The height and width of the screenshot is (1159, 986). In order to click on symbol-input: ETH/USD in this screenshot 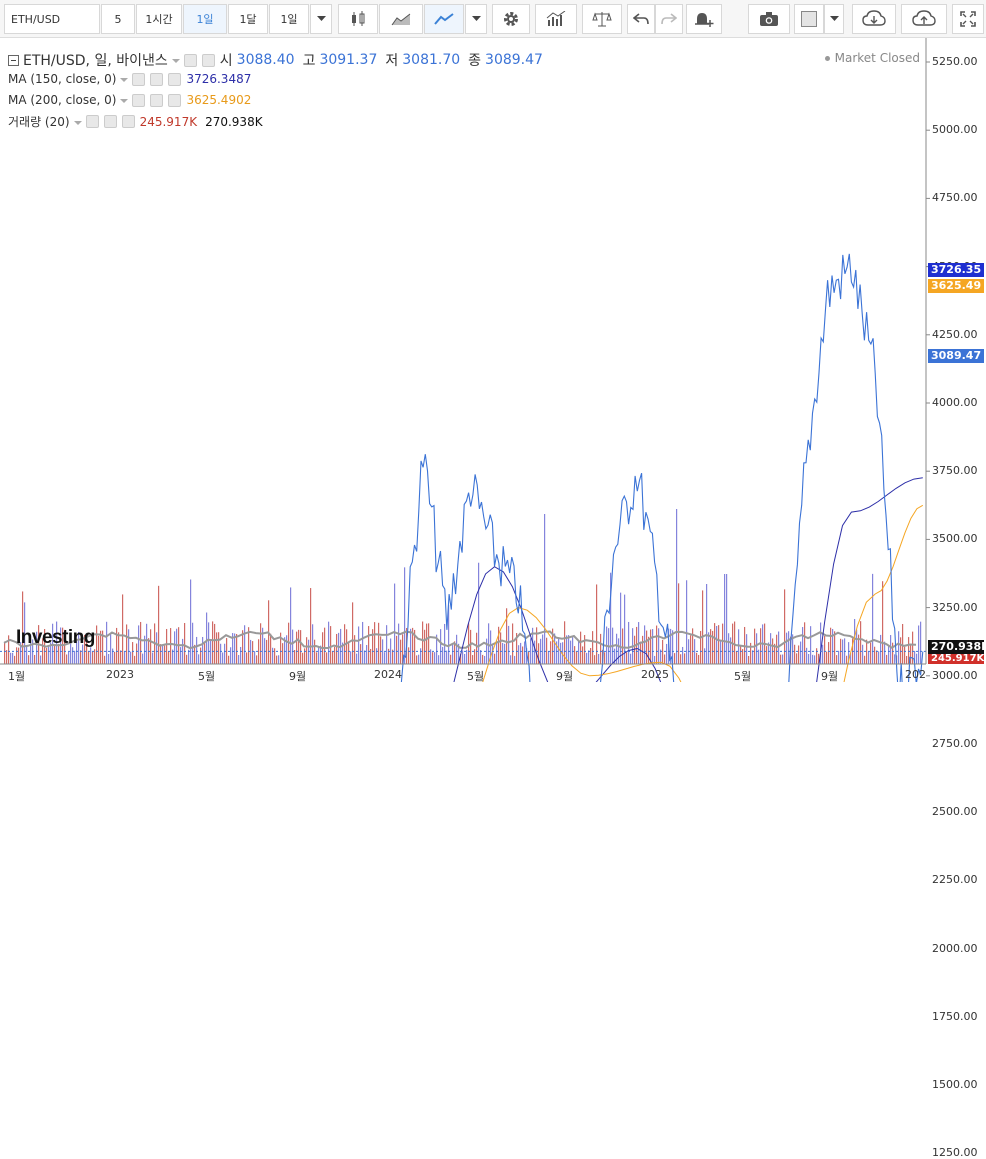, I will do `click(52, 19)`.